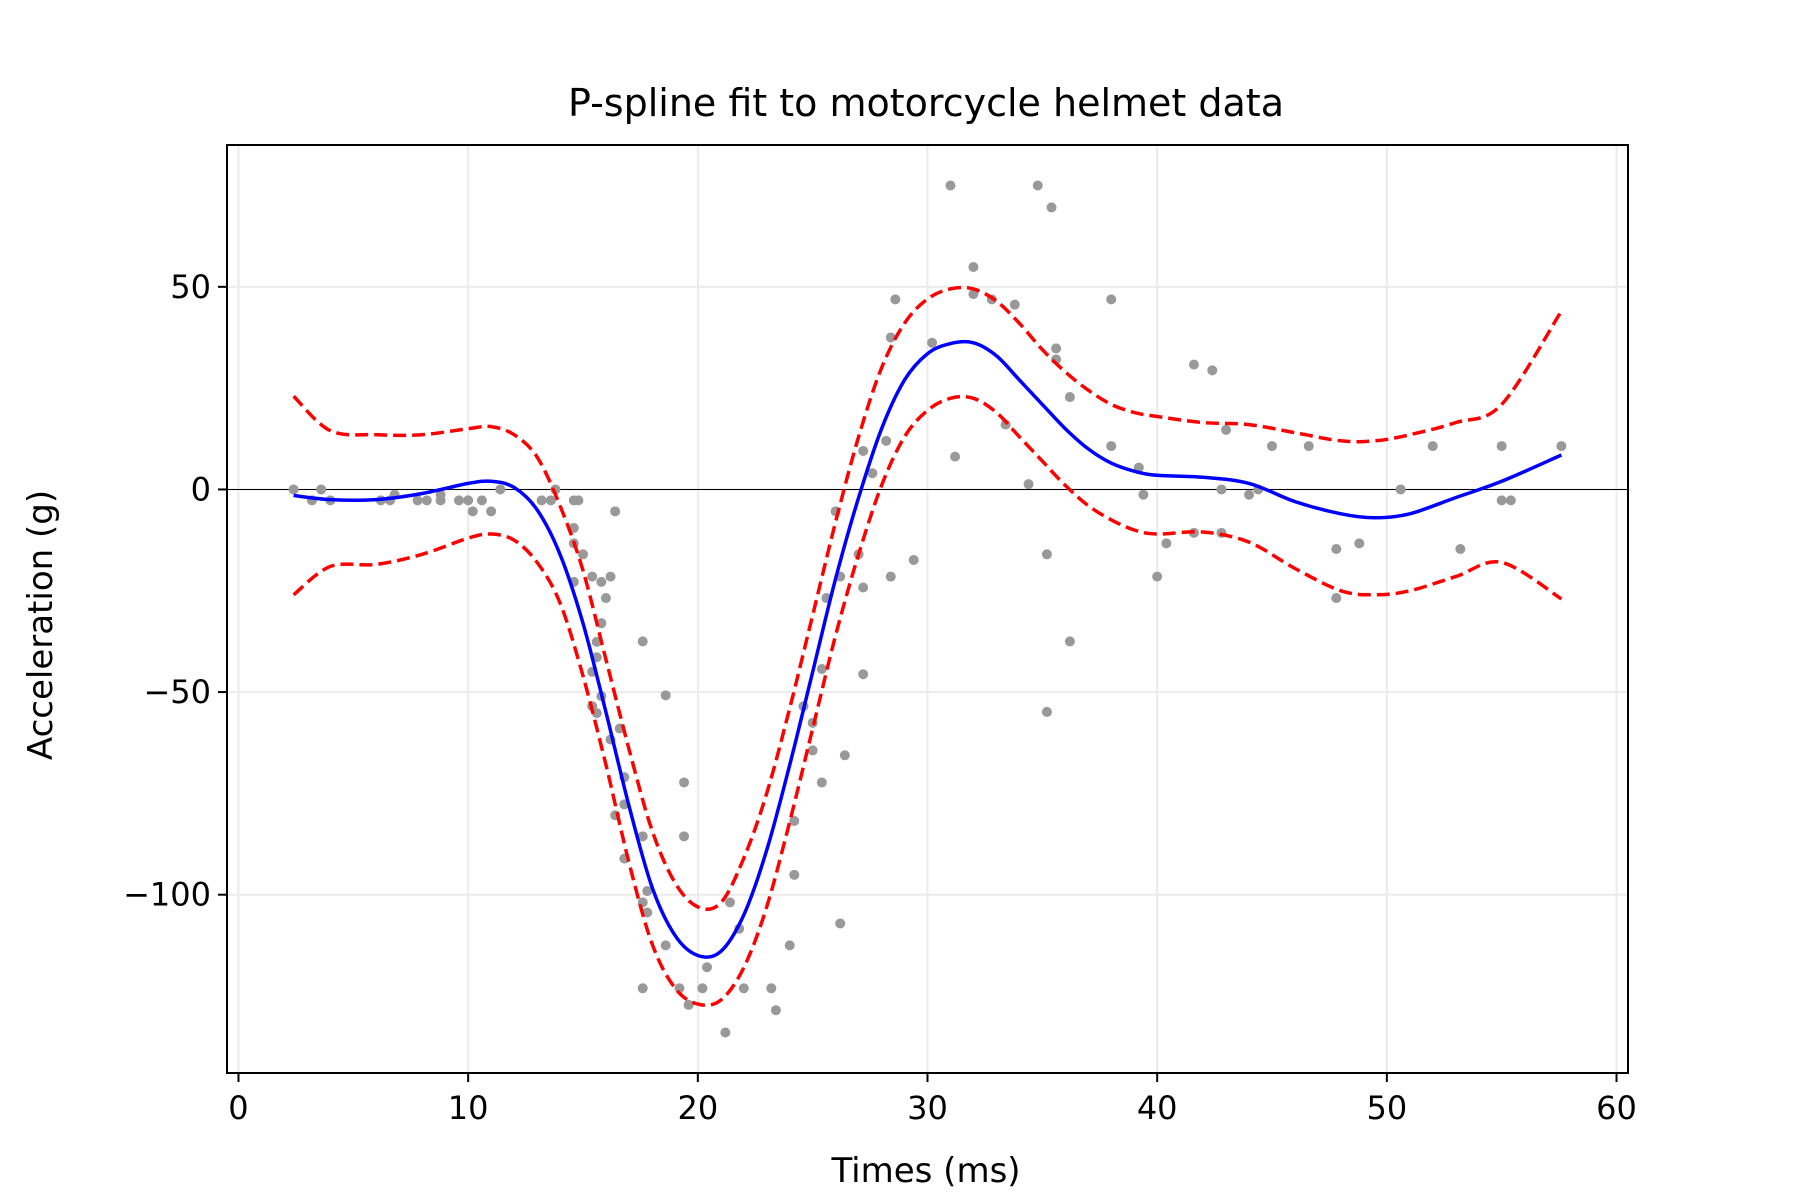  Describe the element at coordinates (201, 489) in the screenshot. I see `y-tick-label: 0` at that location.